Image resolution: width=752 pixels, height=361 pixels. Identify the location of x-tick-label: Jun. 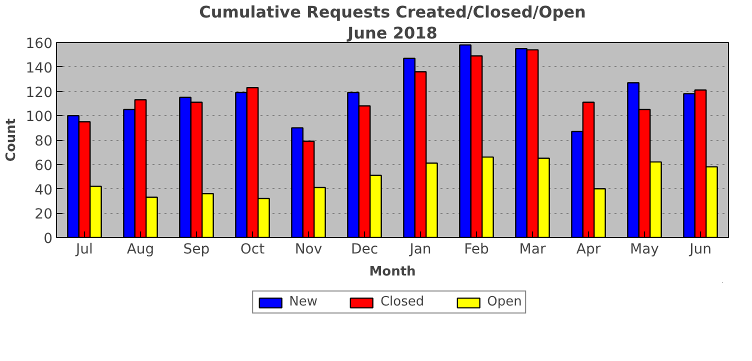
(700, 250).